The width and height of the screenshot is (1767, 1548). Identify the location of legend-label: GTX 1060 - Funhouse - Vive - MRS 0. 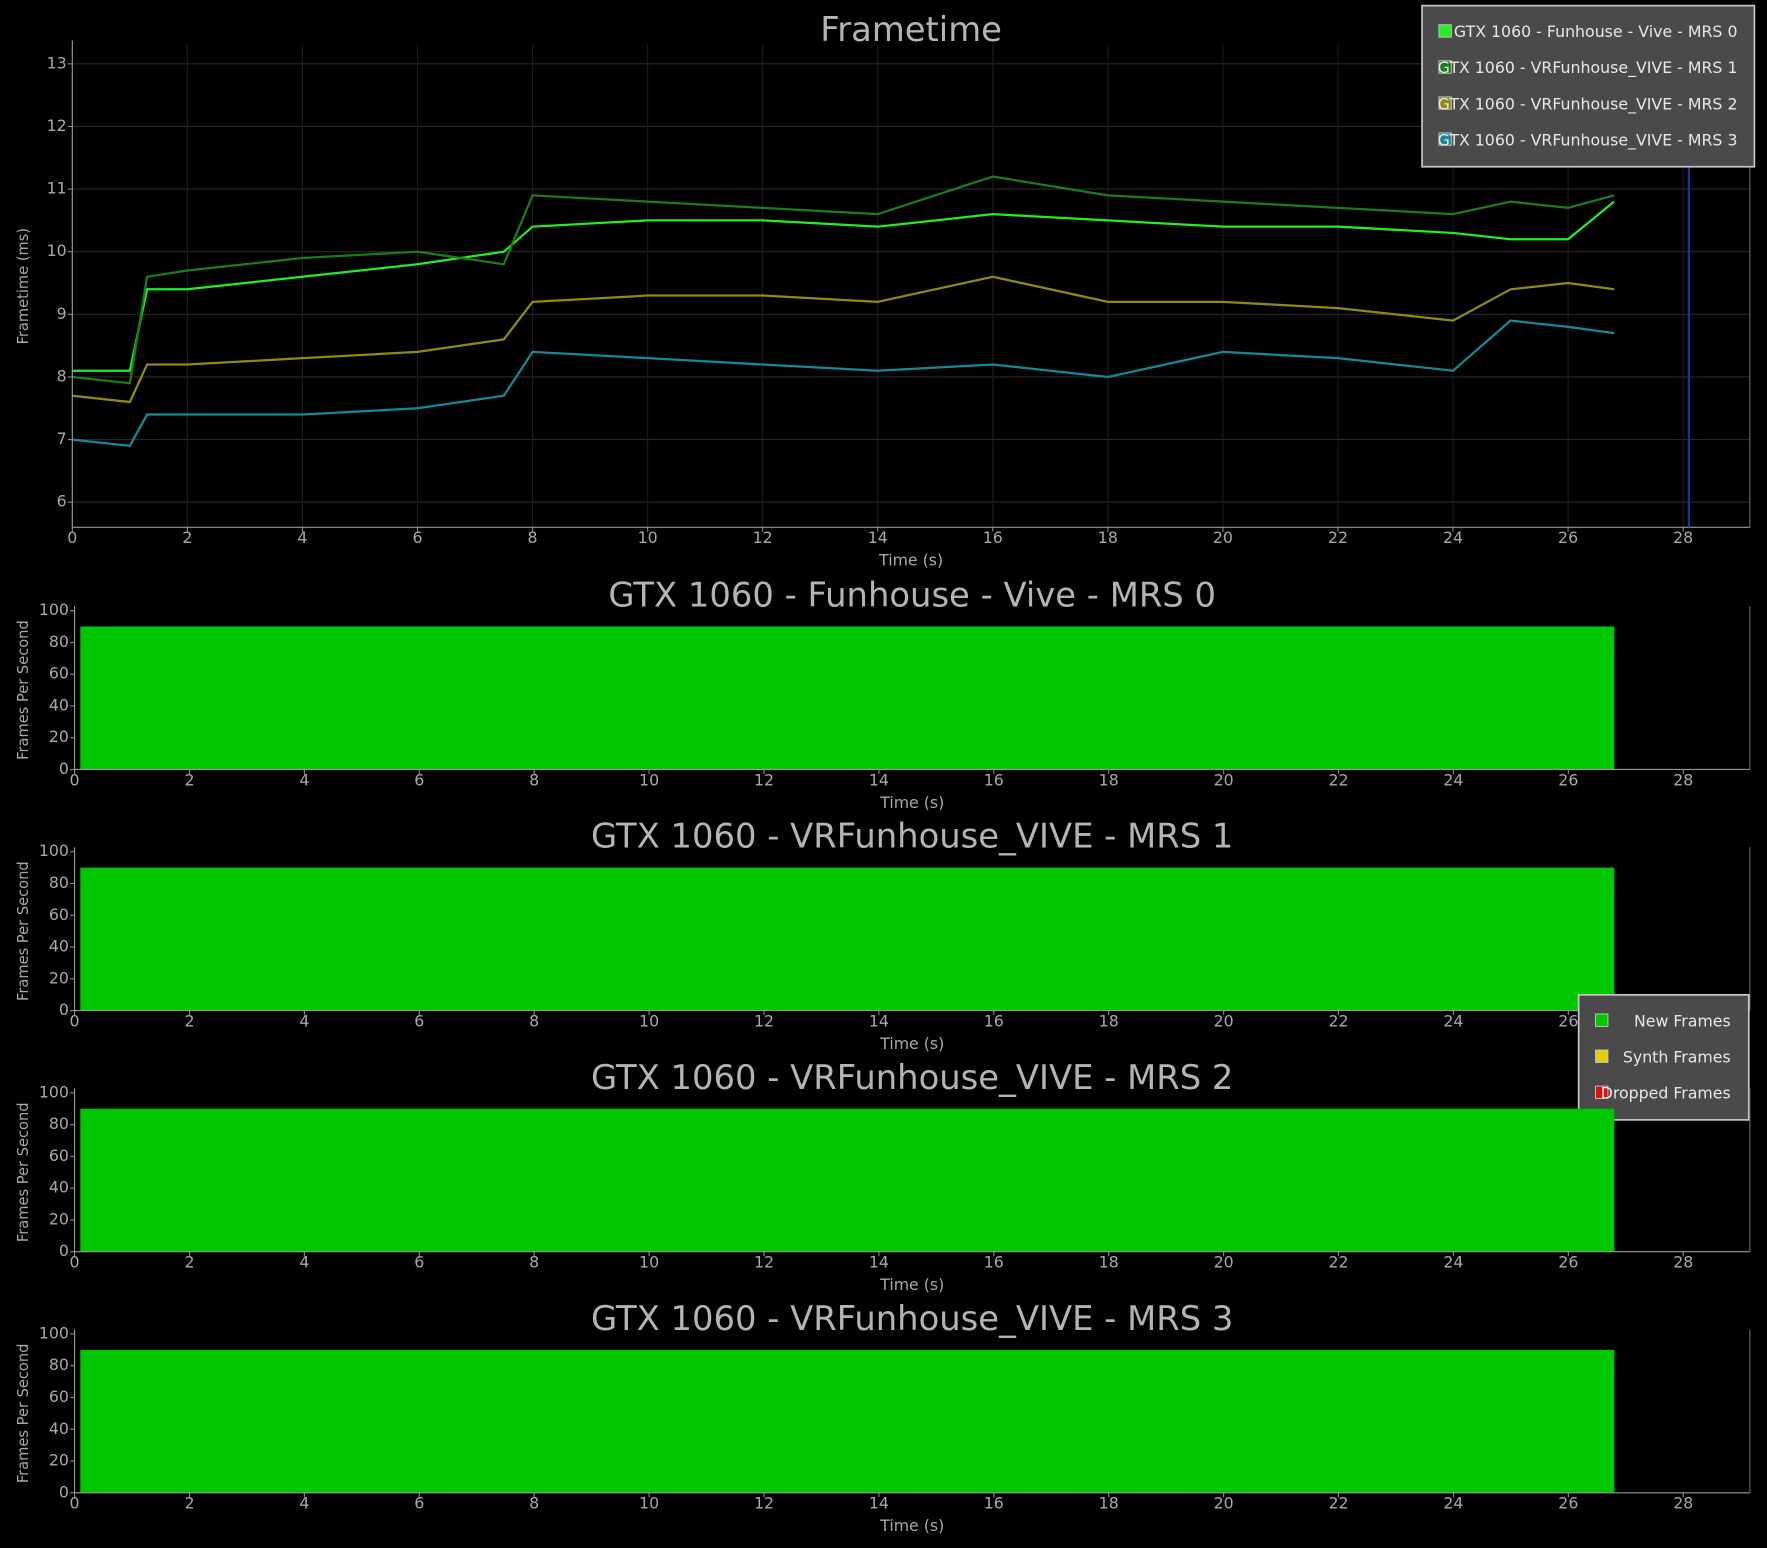
(1596, 31).